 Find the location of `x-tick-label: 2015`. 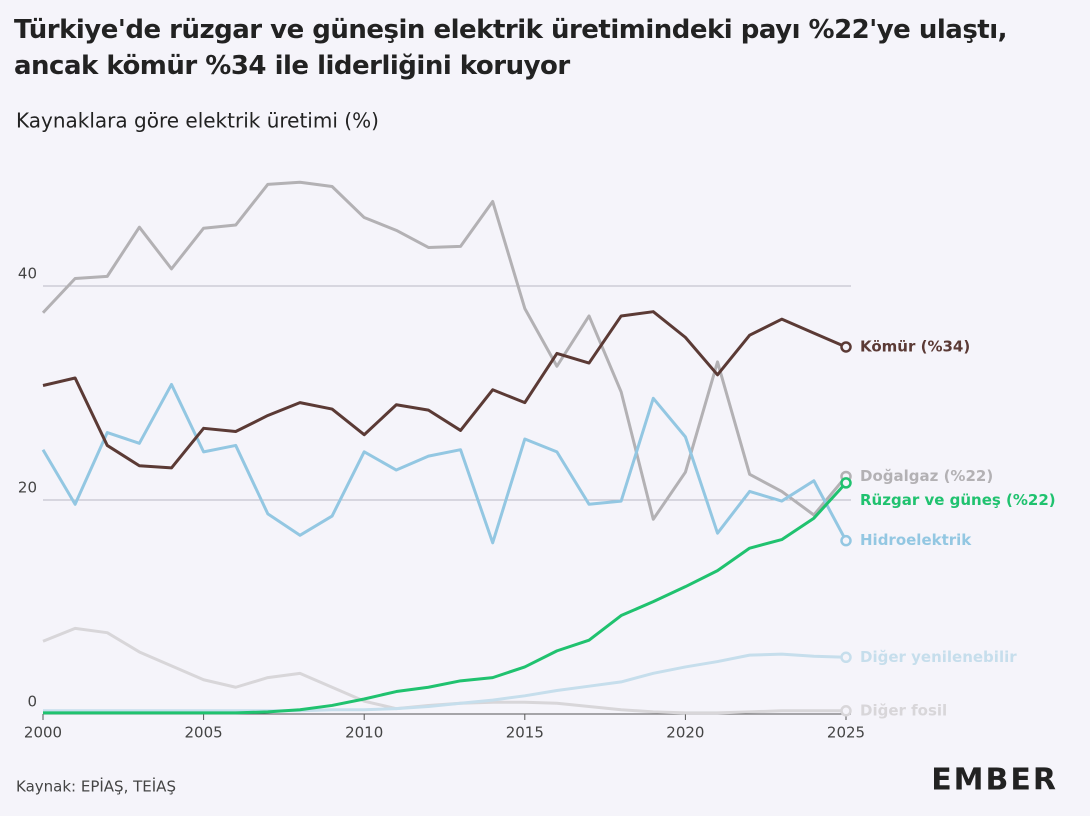

x-tick-label: 2015 is located at coordinates (525, 733).